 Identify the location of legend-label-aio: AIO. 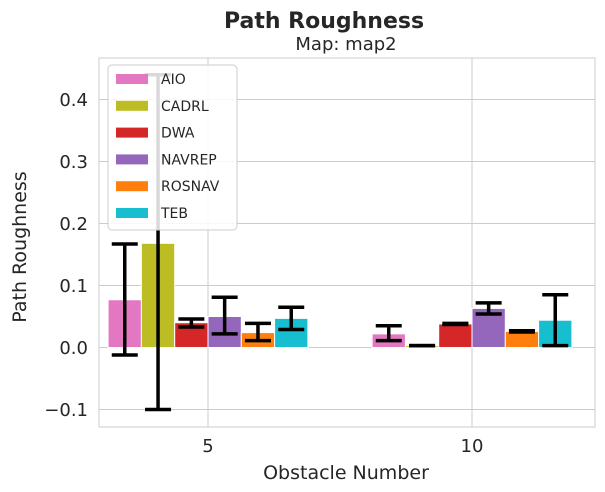
(173, 80).